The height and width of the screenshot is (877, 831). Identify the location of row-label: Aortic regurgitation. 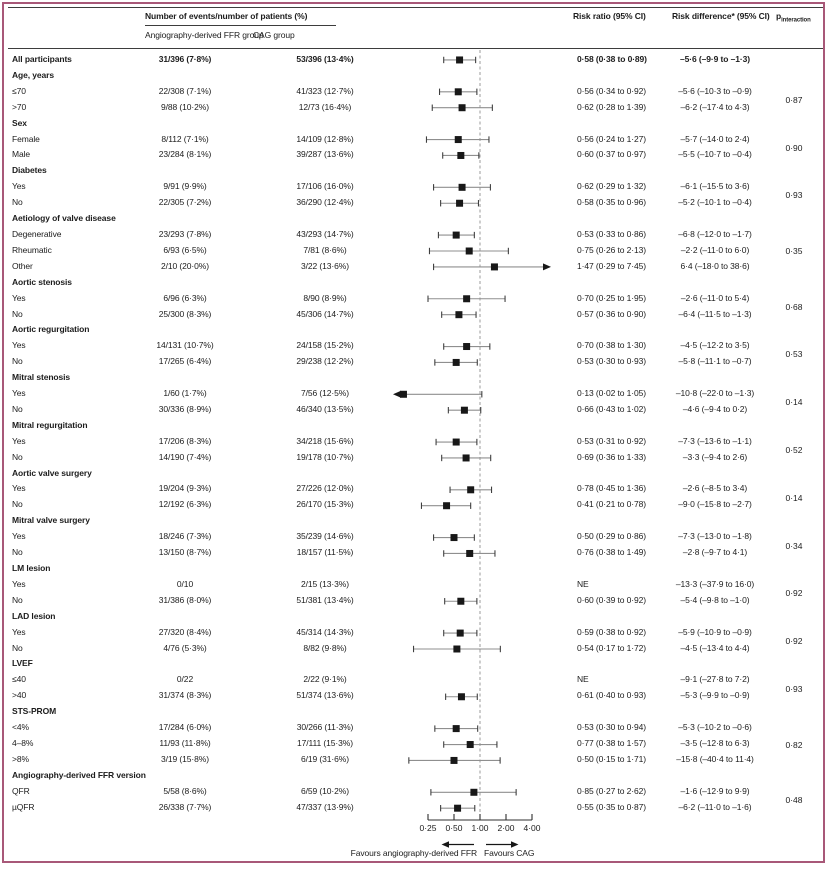
(51, 329).